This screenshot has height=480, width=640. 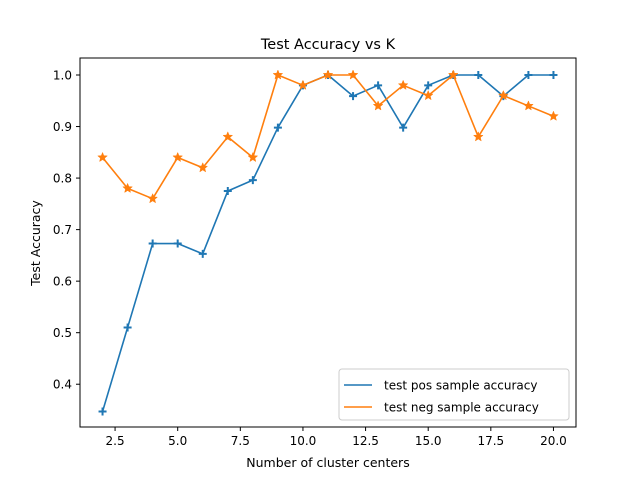 I want to click on x-tick-label: 15.0, so click(x=428, y=441).